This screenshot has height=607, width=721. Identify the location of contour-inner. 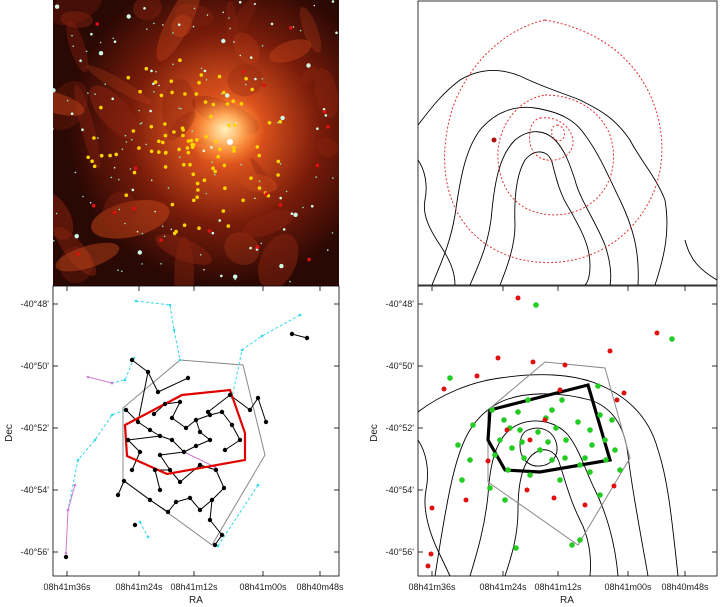
(540, 208).